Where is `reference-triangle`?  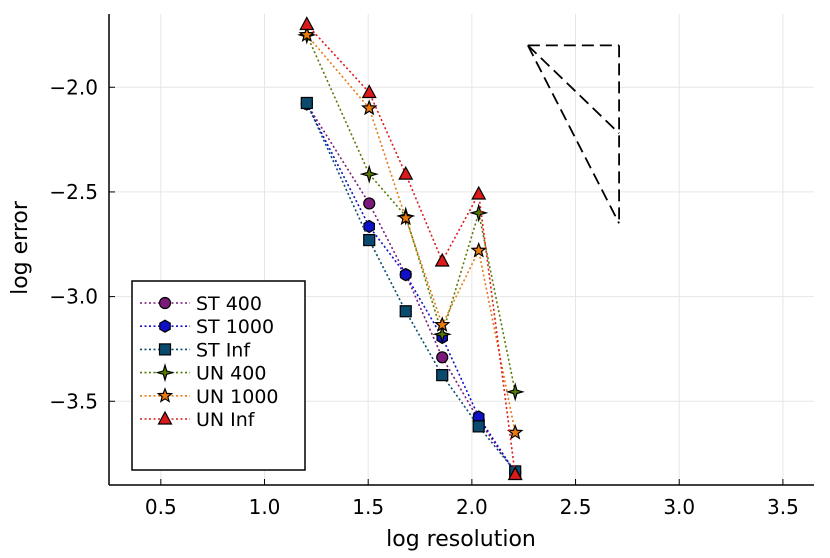 reference-triangle is located at coordinates (573, 134).